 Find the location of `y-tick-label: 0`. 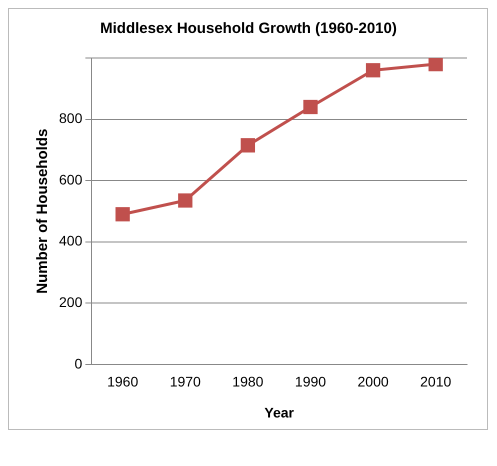

y-tick-label: 0 is located at coordinates (78, 363).